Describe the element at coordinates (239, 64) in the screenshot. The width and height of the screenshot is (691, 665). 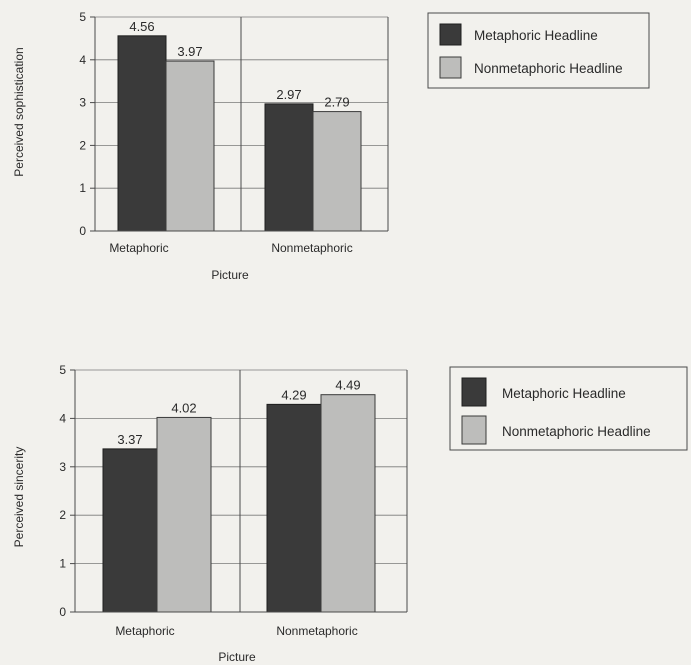
I see `data-labels-top: 4.56 2.97 3.97 2.79` at that location.